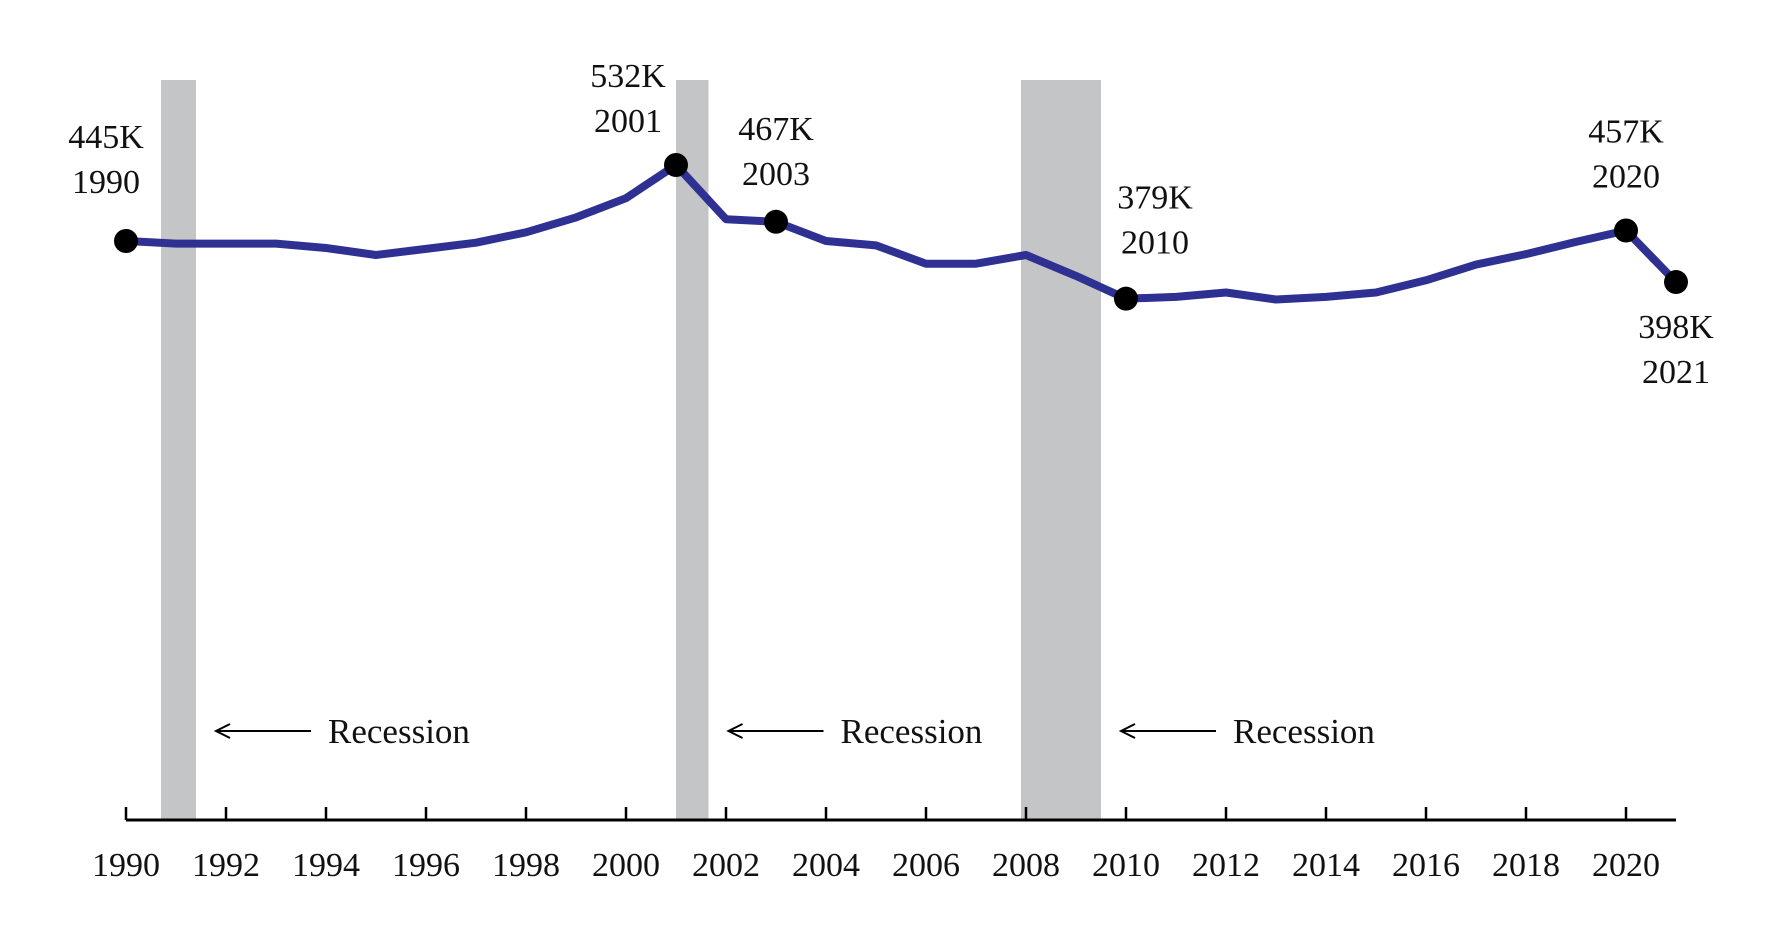  I want to click on x-tick-label: 2012, so click(1226, 865).